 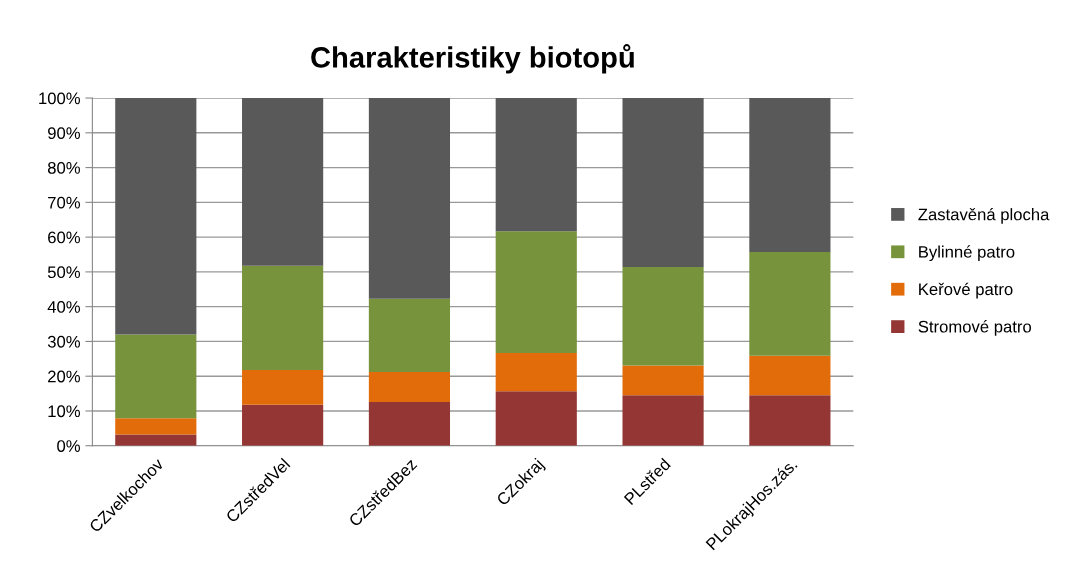 What do you see at coordinates (64, 376) in the screenshot?
I see `y-tick-label: 20%` at bounding box center [64, 376].